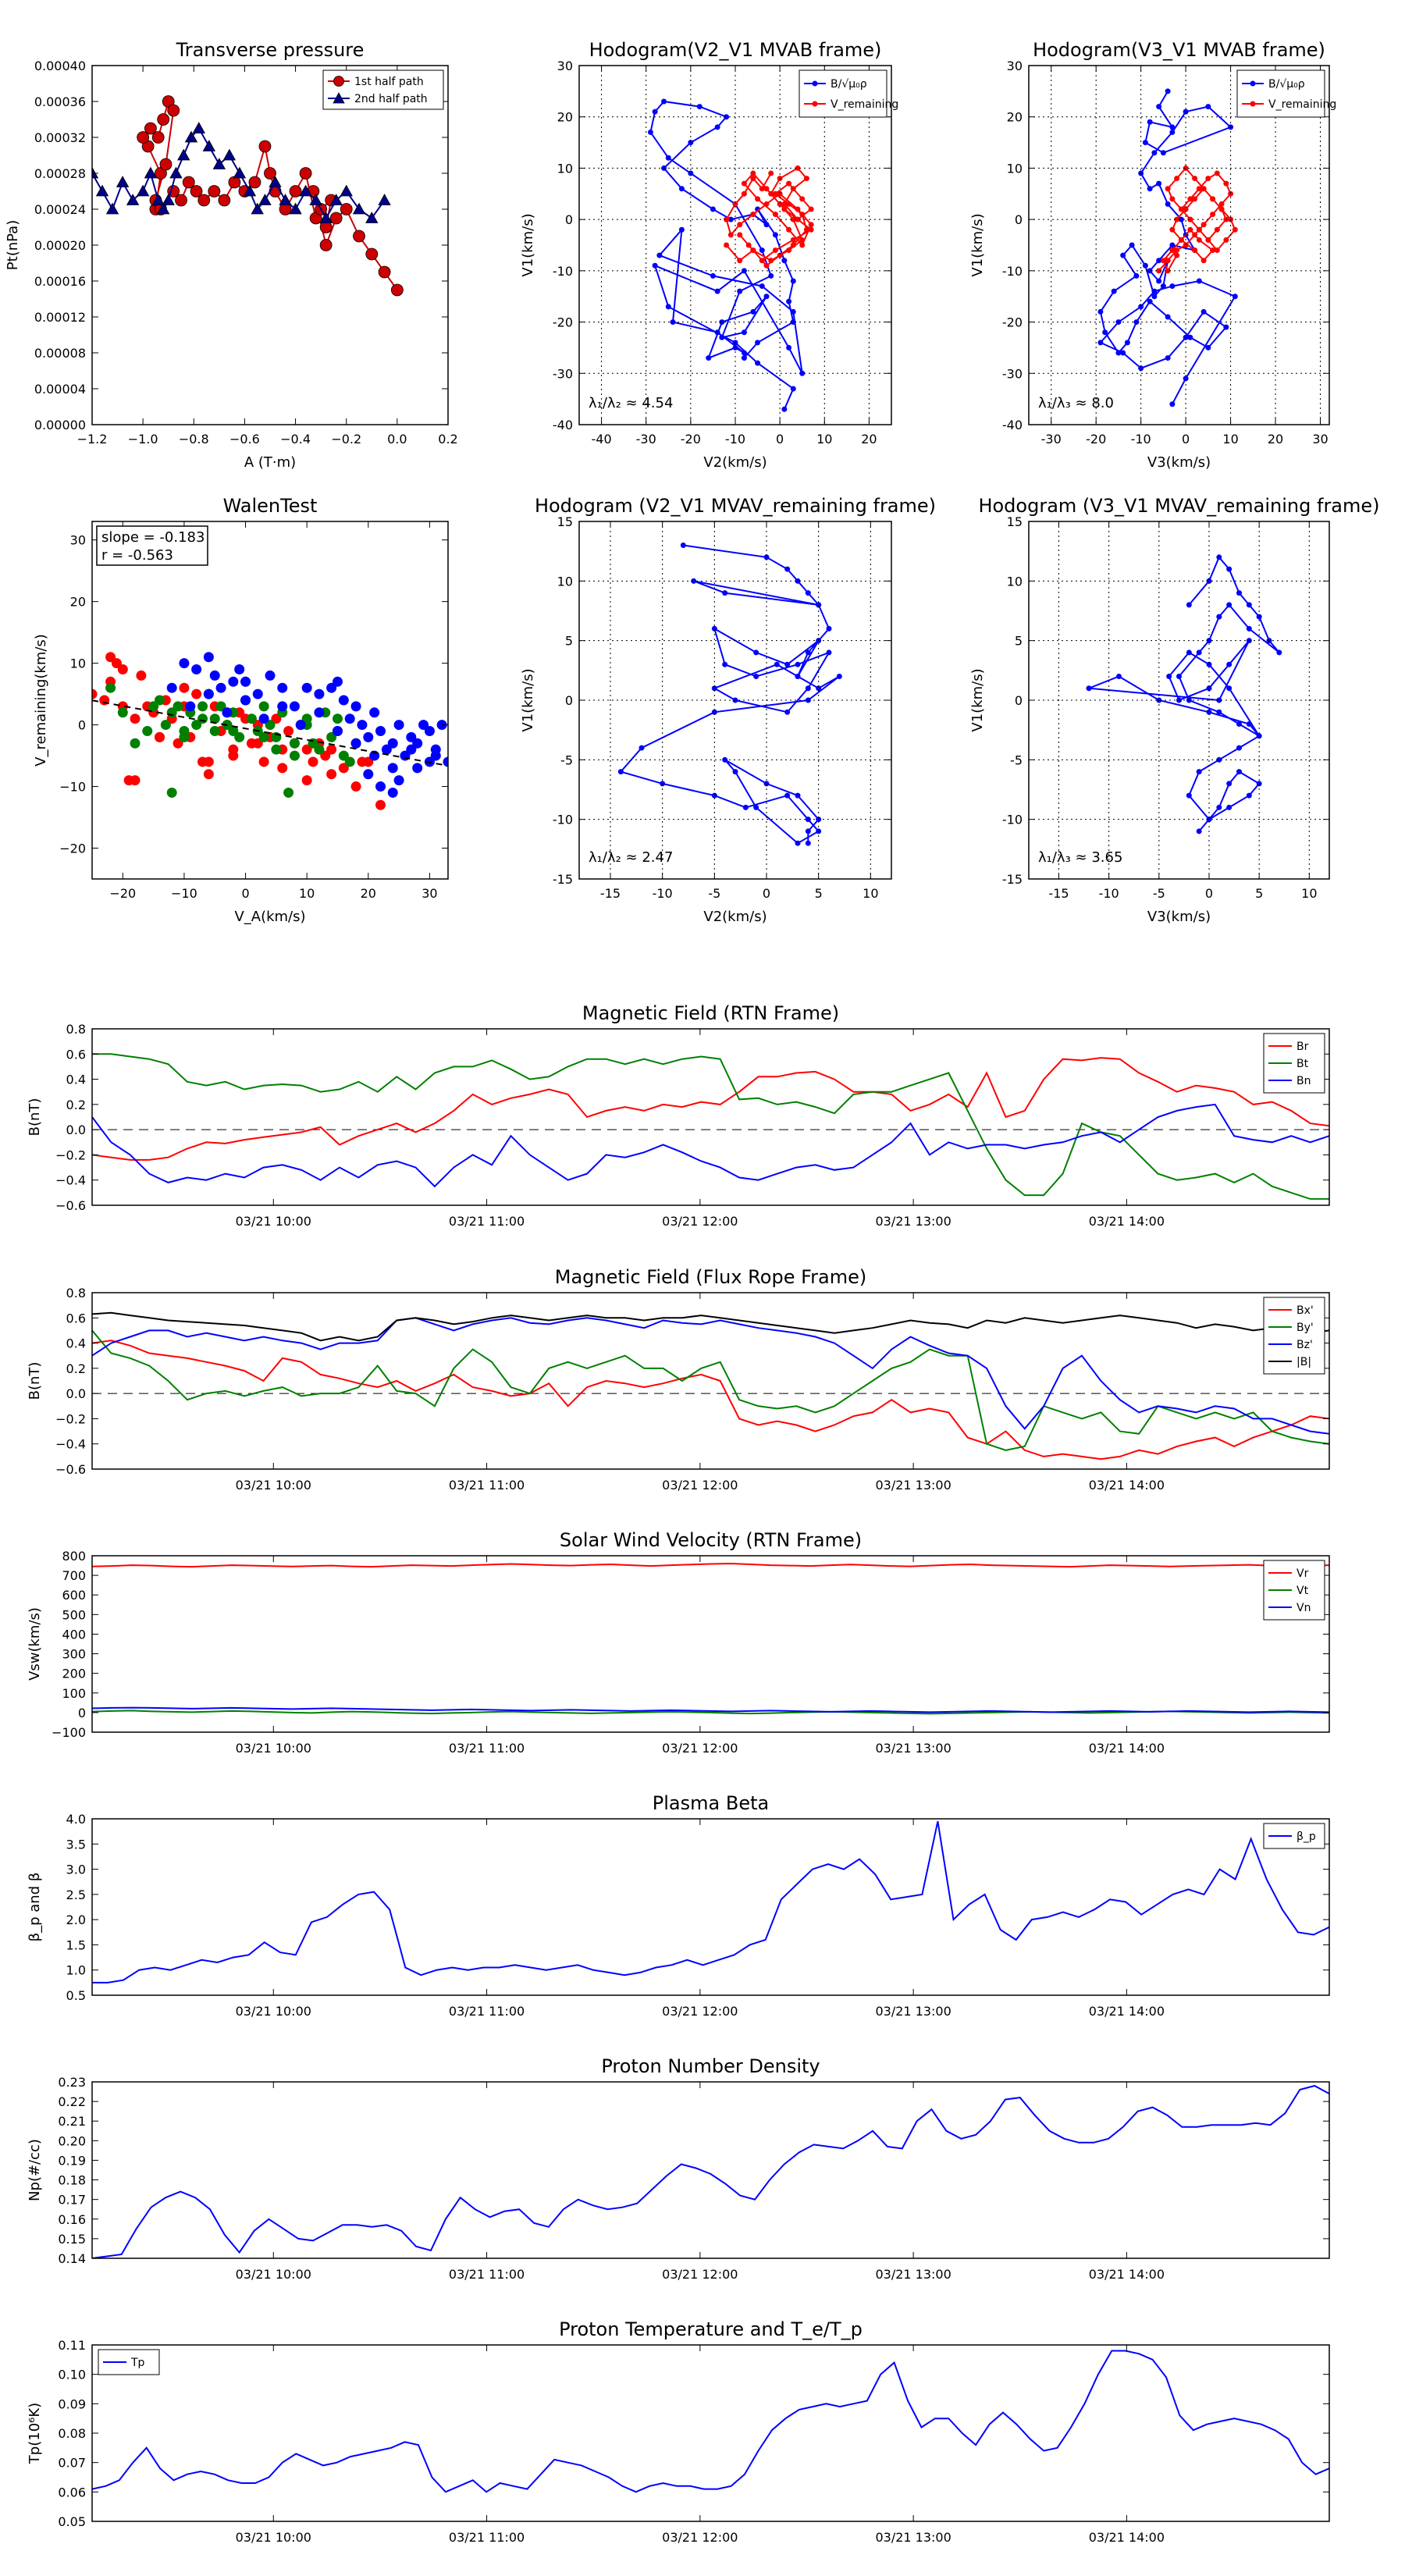  Describe the element at coordinates (487, 2537) in the screenshot. I see `time-tick-label-1: 03/21 11:00` at that location.